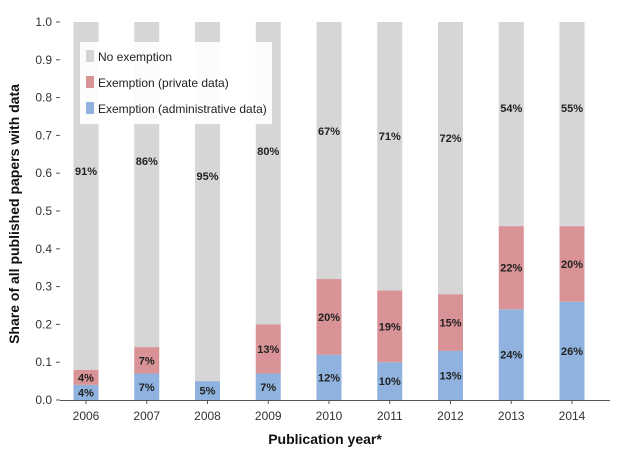 This screenshot has width=620, height=462. I want to click on y-tick-label-10: 1.0, so click(43, 22).